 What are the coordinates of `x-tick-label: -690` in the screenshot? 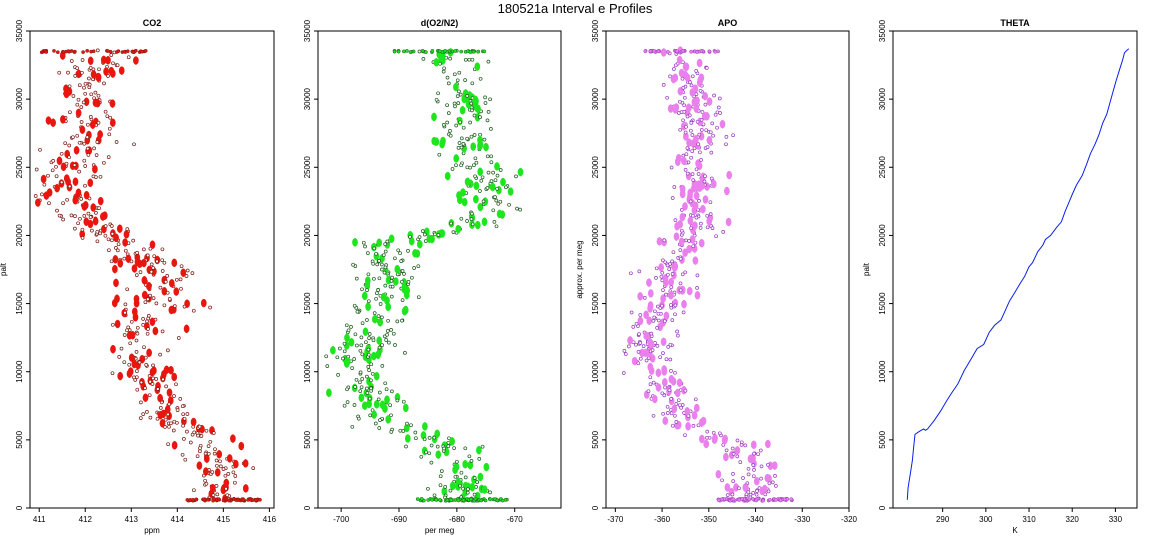 It's located at (399, 519).